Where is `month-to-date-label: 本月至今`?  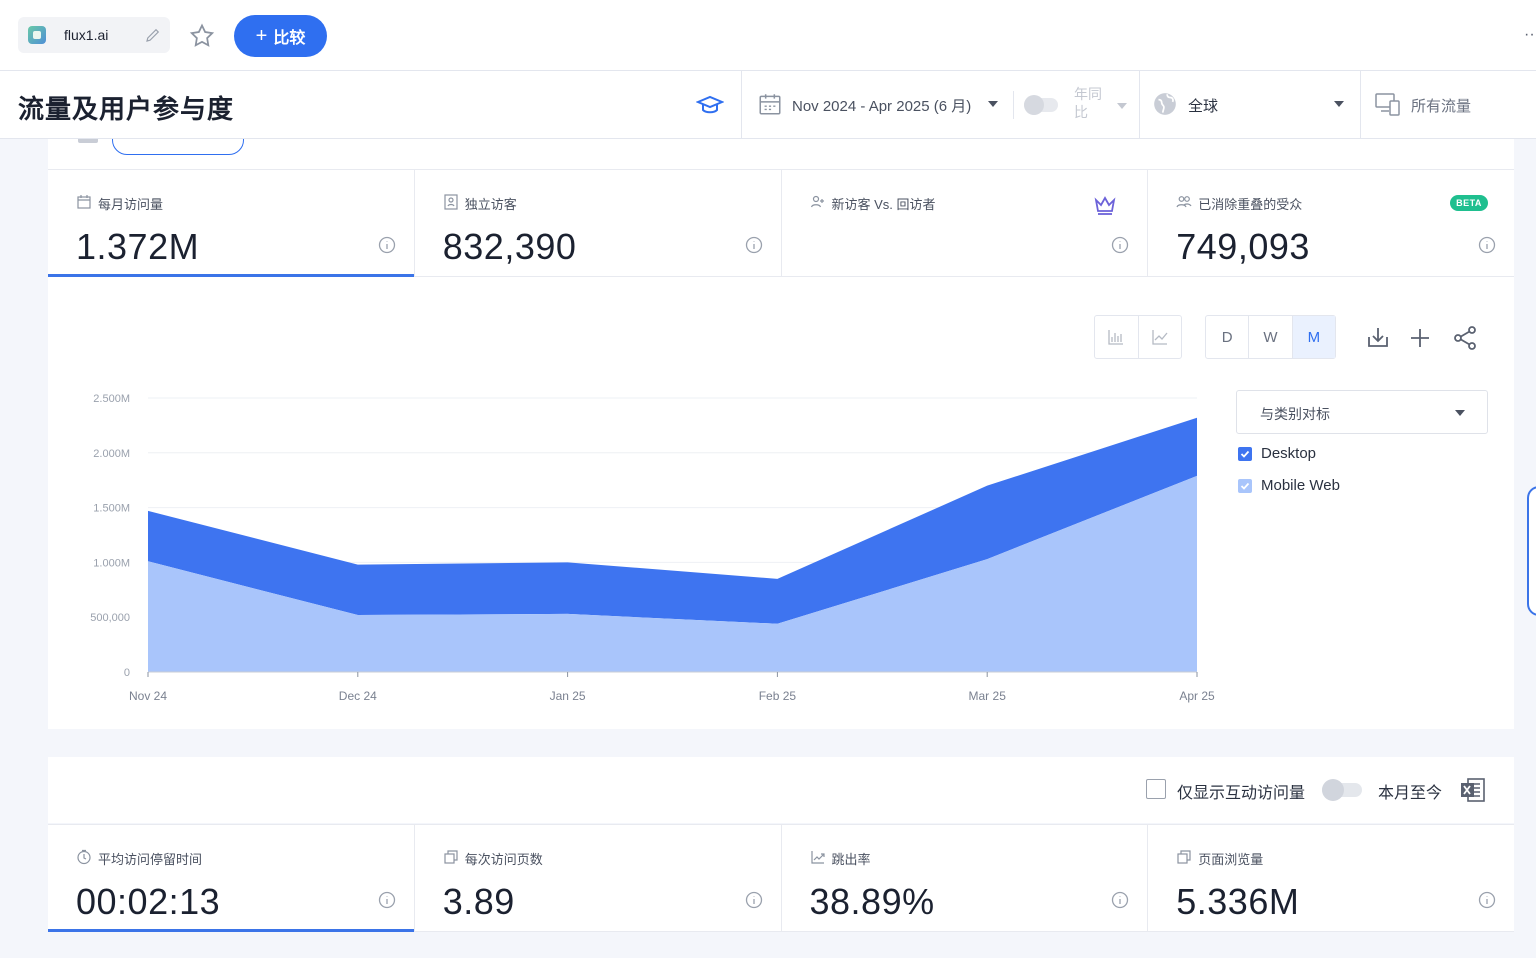 month-to-date-label: 本月至今 is located at coordinates (1410, 793).